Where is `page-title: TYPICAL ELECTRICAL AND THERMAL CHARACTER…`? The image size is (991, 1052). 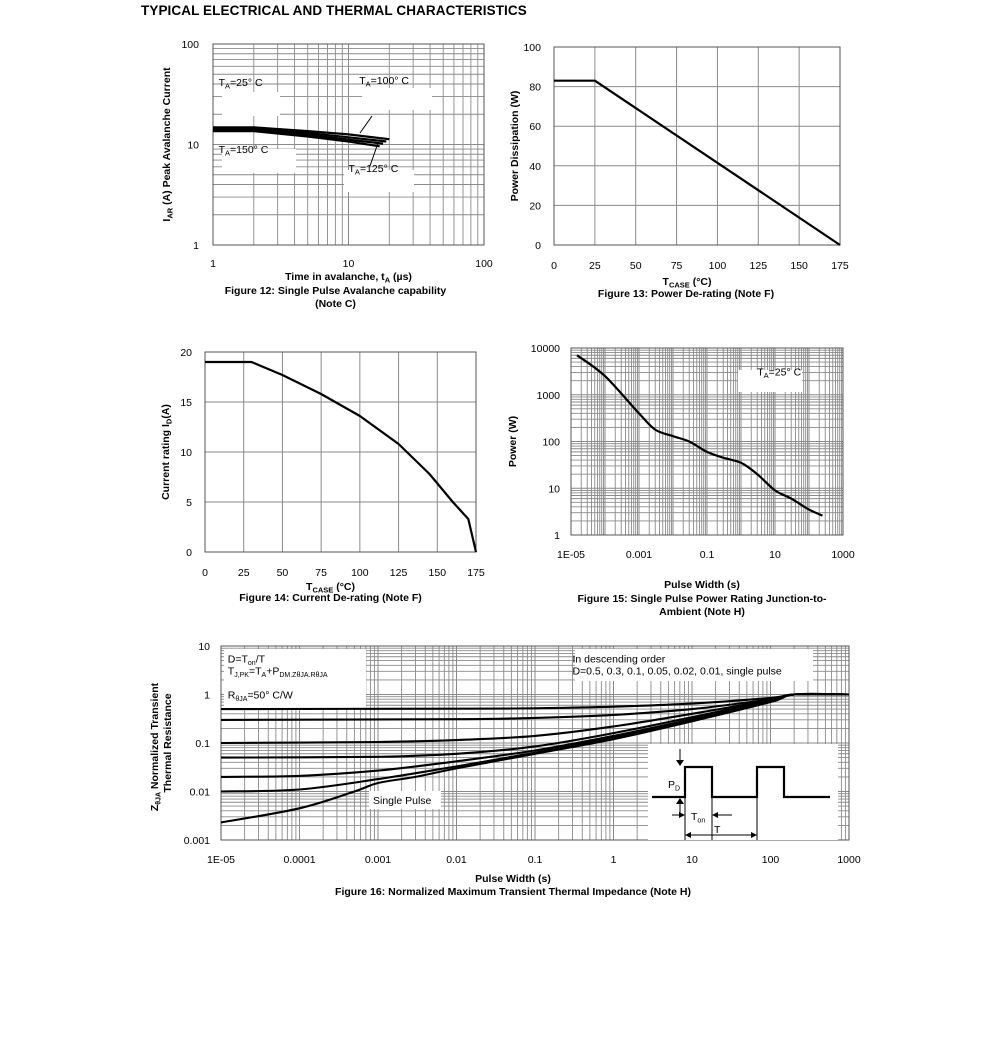
page-title: TYPICAL ELECTRICAL AND THERMAL CHARACTER… is located at coordinates (334, 10).